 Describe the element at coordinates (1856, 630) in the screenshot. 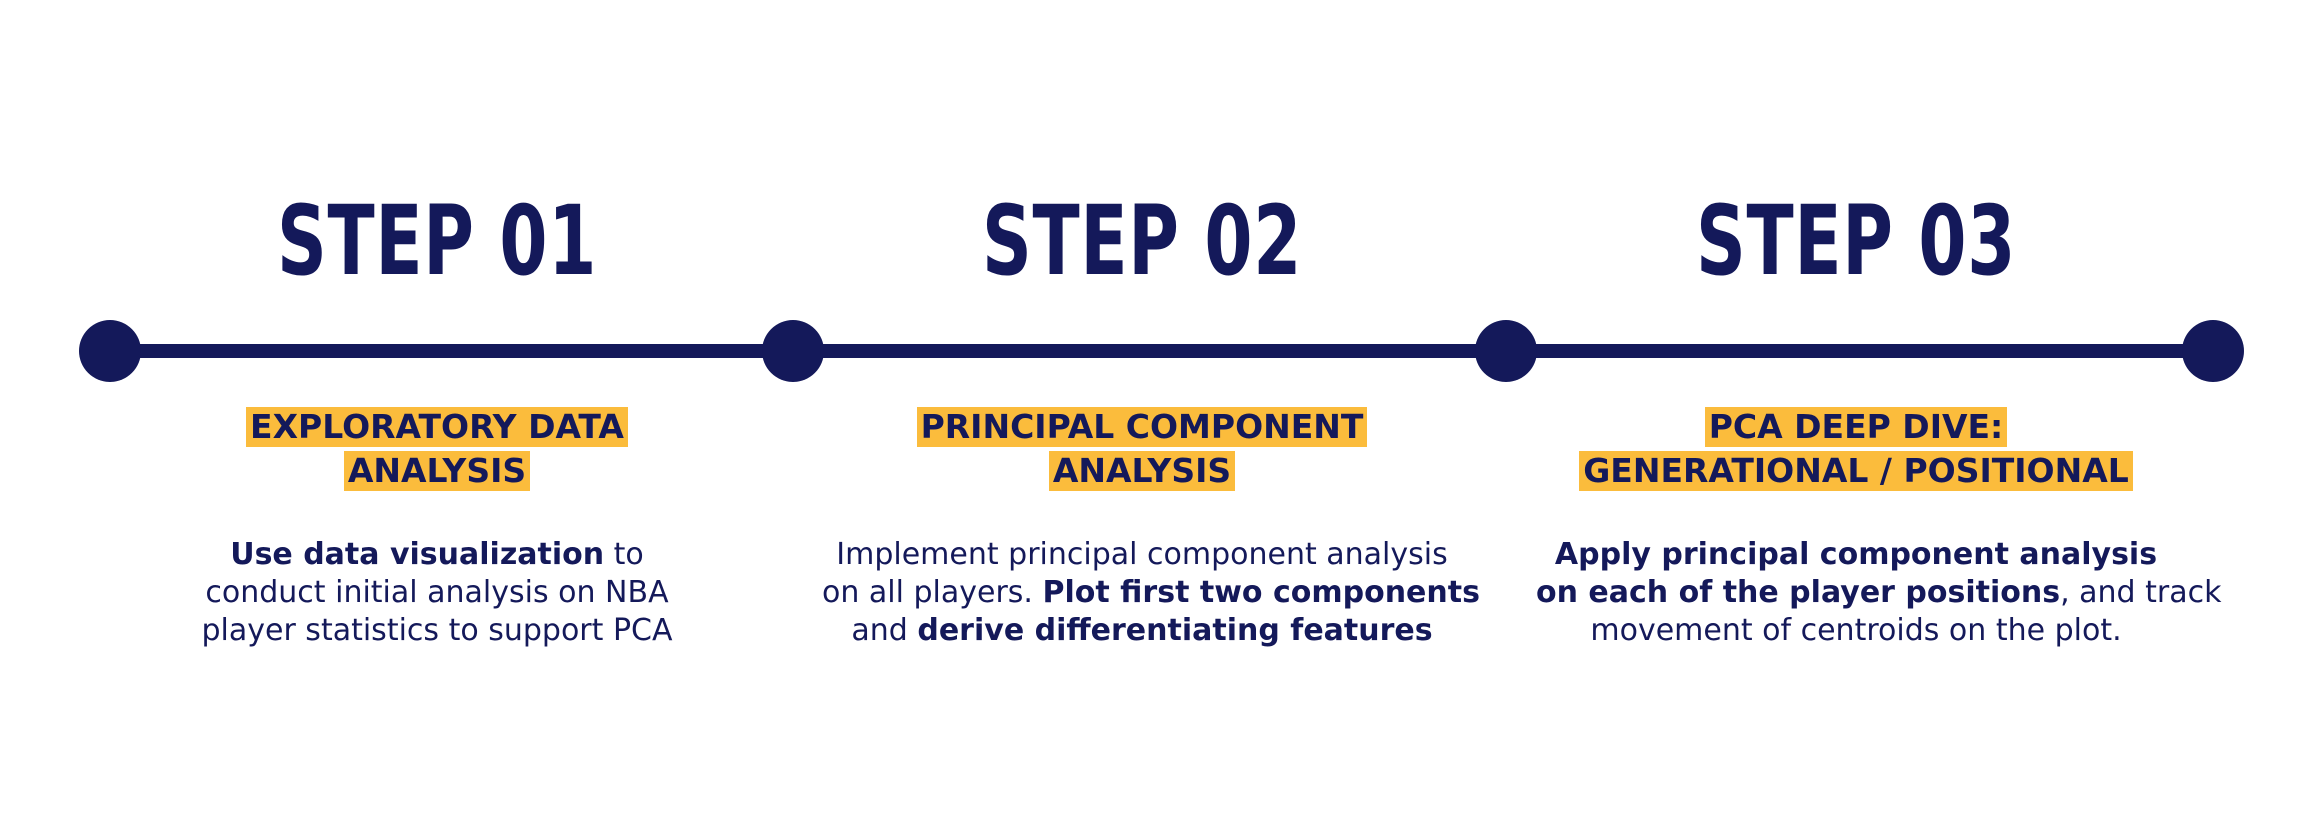

I see `step-3-desc-line-3: movement of centroids on the plot.` at that location.